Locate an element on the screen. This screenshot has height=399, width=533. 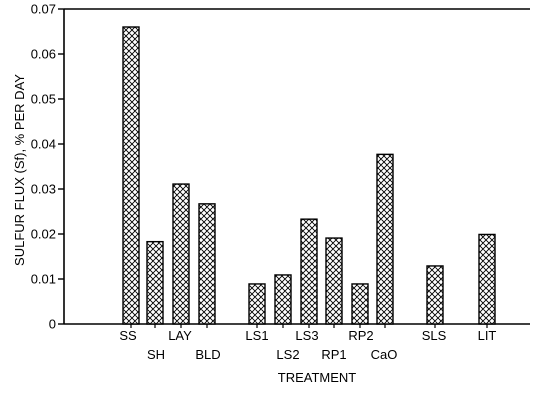
y-tick-label: 0.05 is located at coordinates (43, 99).